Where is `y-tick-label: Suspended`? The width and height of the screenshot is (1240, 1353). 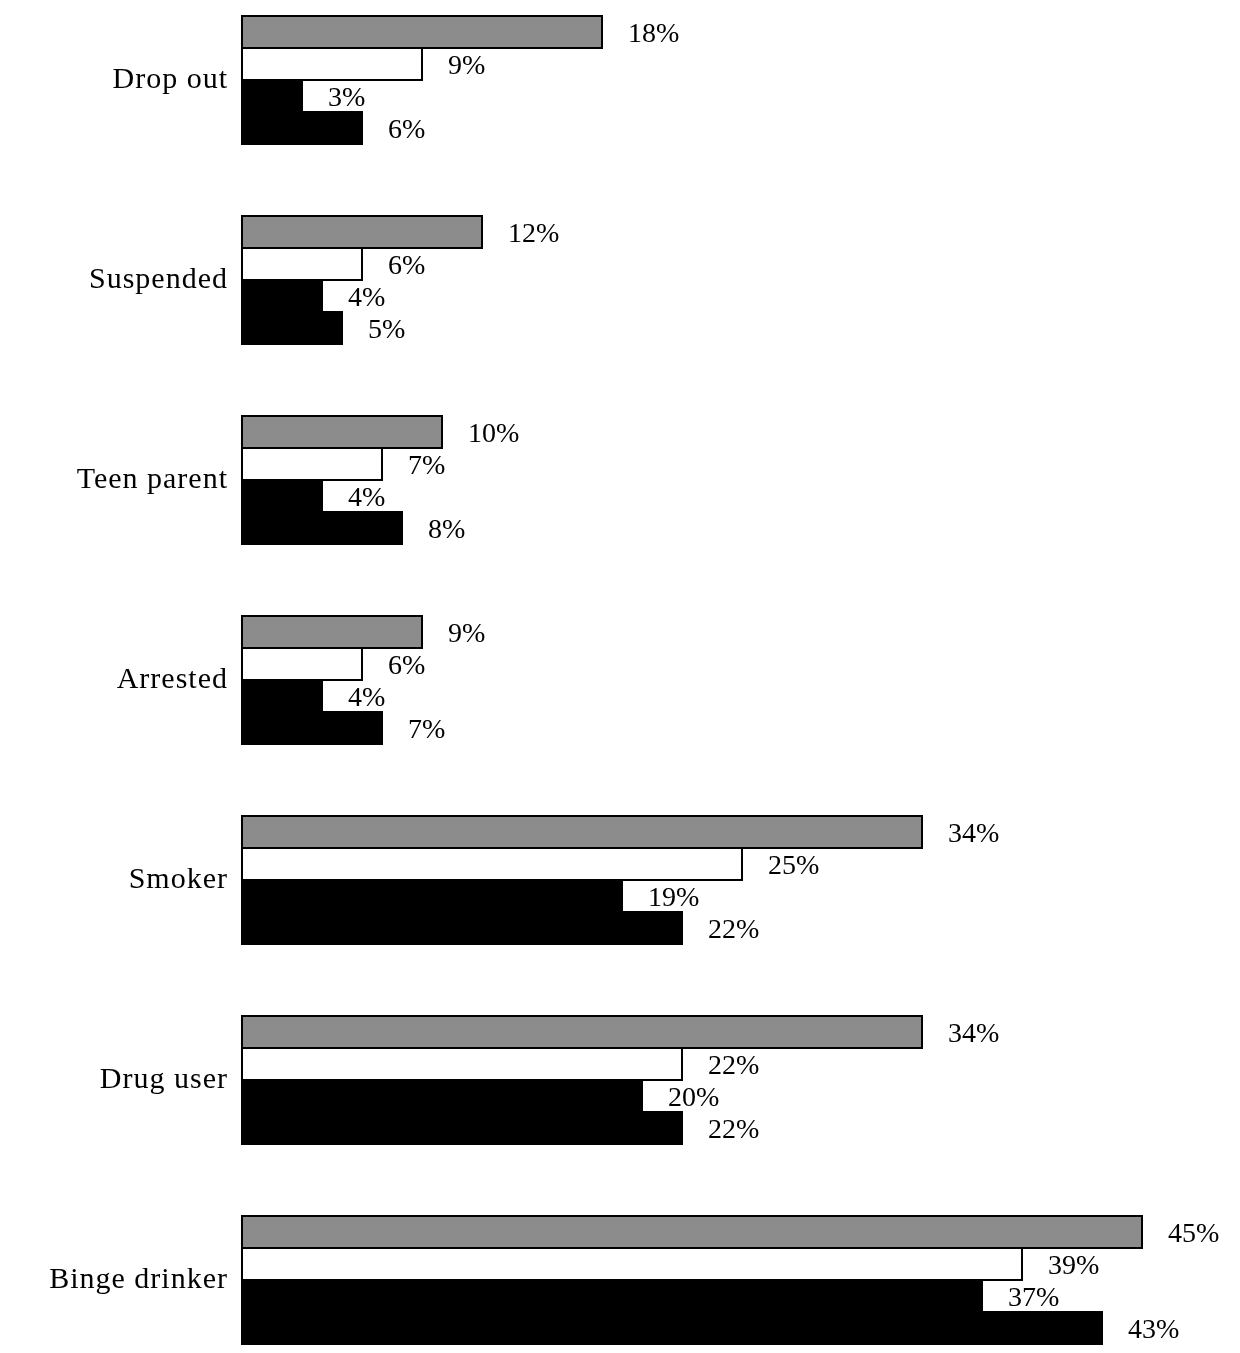 y-tick-label: Suspended is located at coordinates (158, 277).